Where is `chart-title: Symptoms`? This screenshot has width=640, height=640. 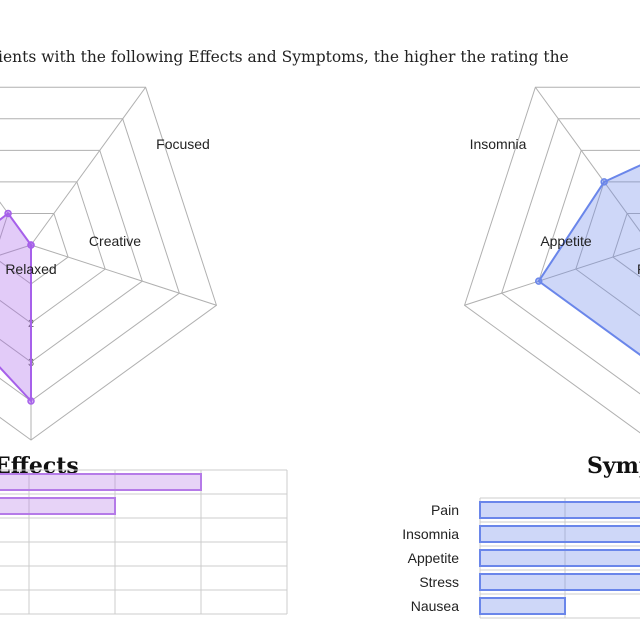
chart-title: Symptoms is located at coordinates (613, 466).